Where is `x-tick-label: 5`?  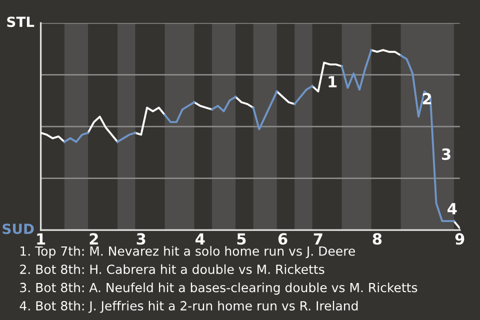
x-tick-label: 5 is located at coordinates (241, 239).